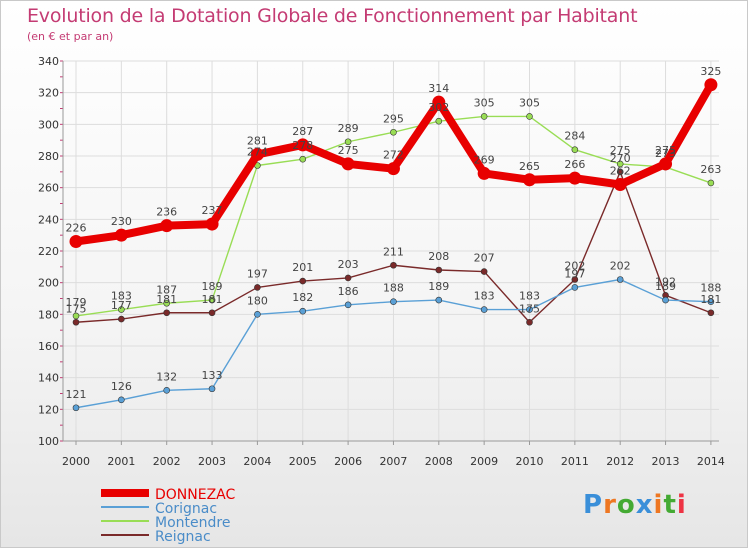 The image size is (750, 550). I want to click on data-label-montendre: 263, so click(710, 169).